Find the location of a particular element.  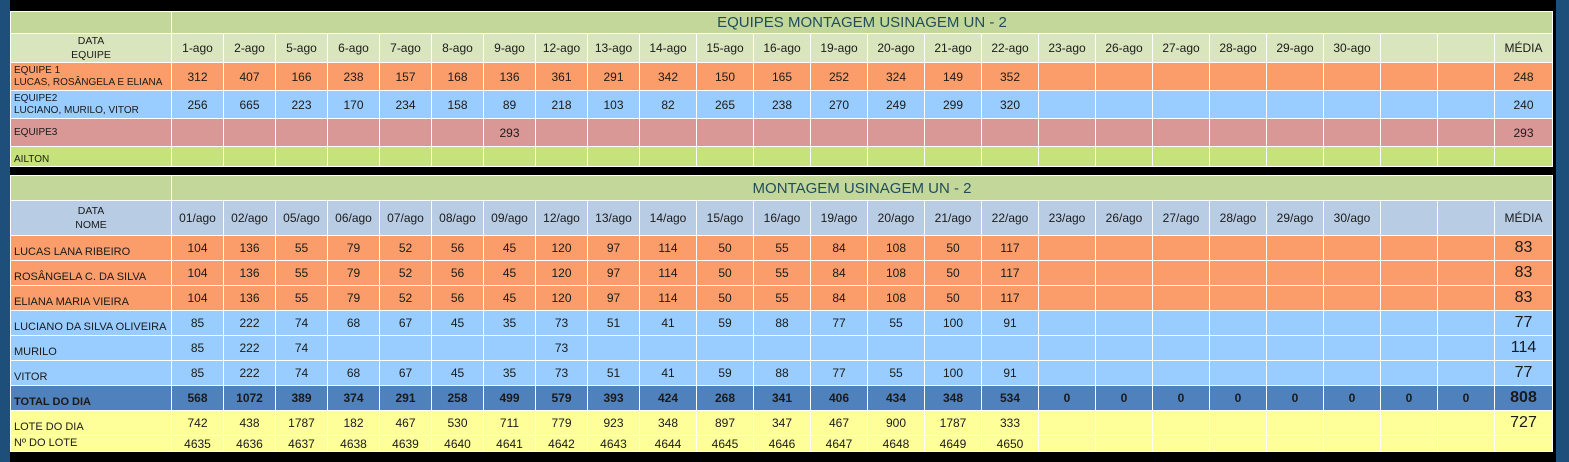

value-cell: 348 is located at coordinates (953, 398).